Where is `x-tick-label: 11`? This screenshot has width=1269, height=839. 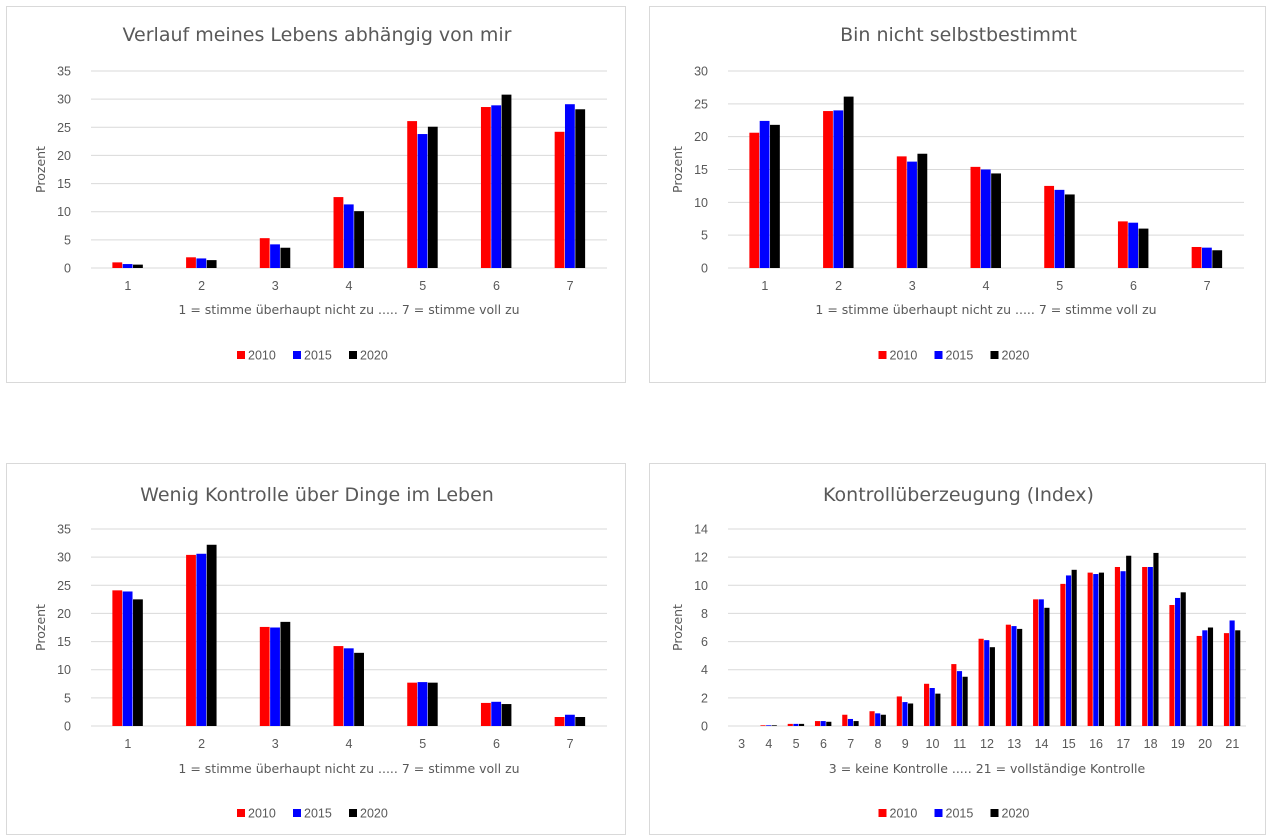 x-tick-label: 11 is located at coordinates (959, 744).